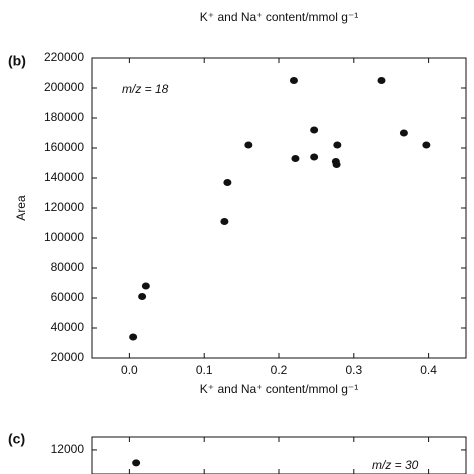  What do you see at coordinates (64, 177) in the screenshot?
I see `y-tick-label: 140000` at bounding box center [64, 177].